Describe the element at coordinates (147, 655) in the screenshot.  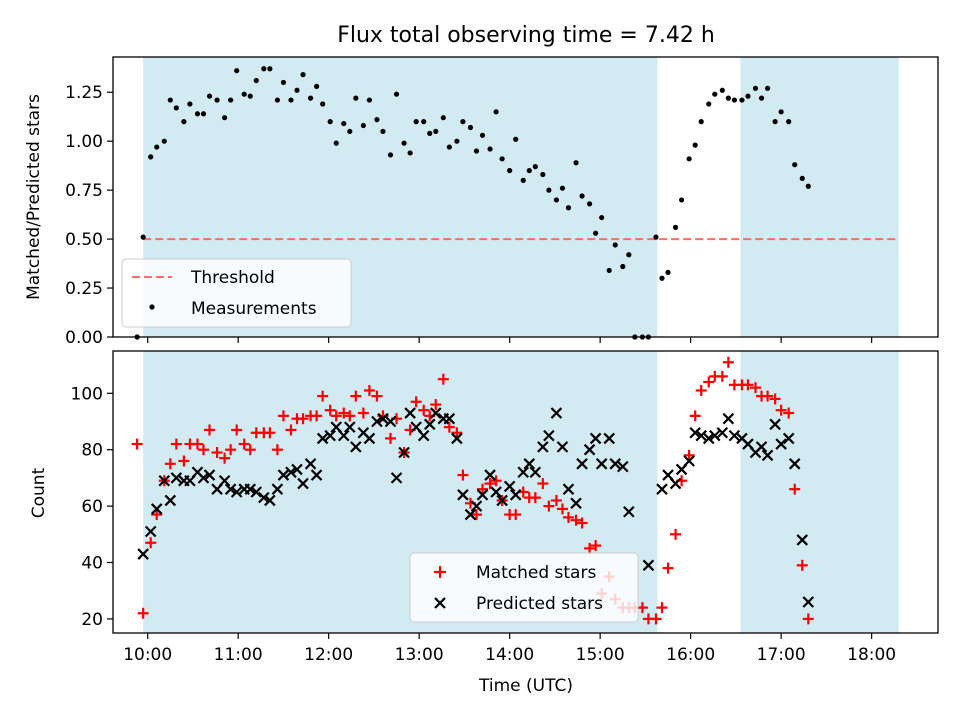
I see `x-tick-label: 10:00` at that location.